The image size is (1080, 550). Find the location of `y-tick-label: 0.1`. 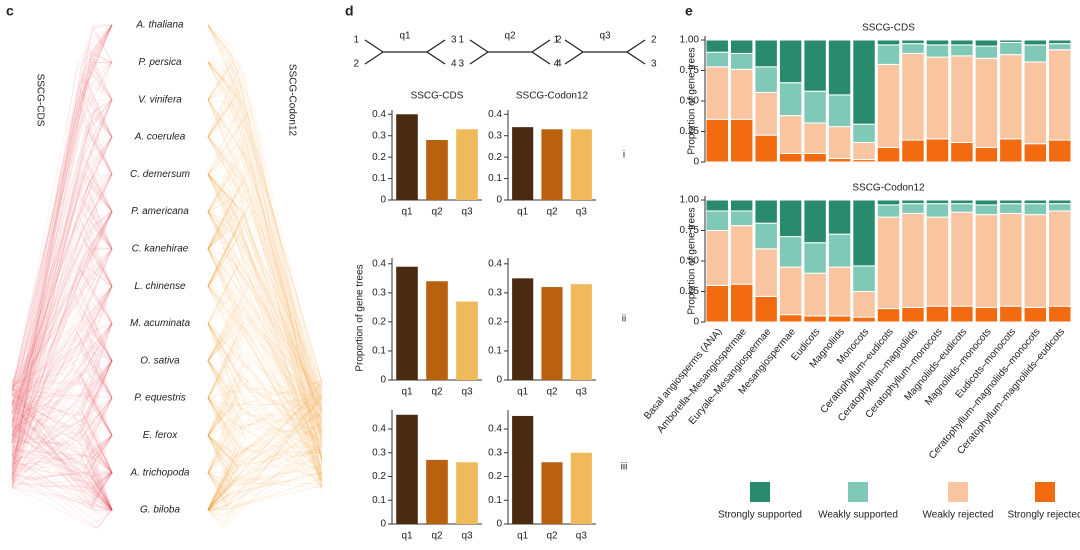

y-tick-label: 0.1 is located at coordinates (379, 351).